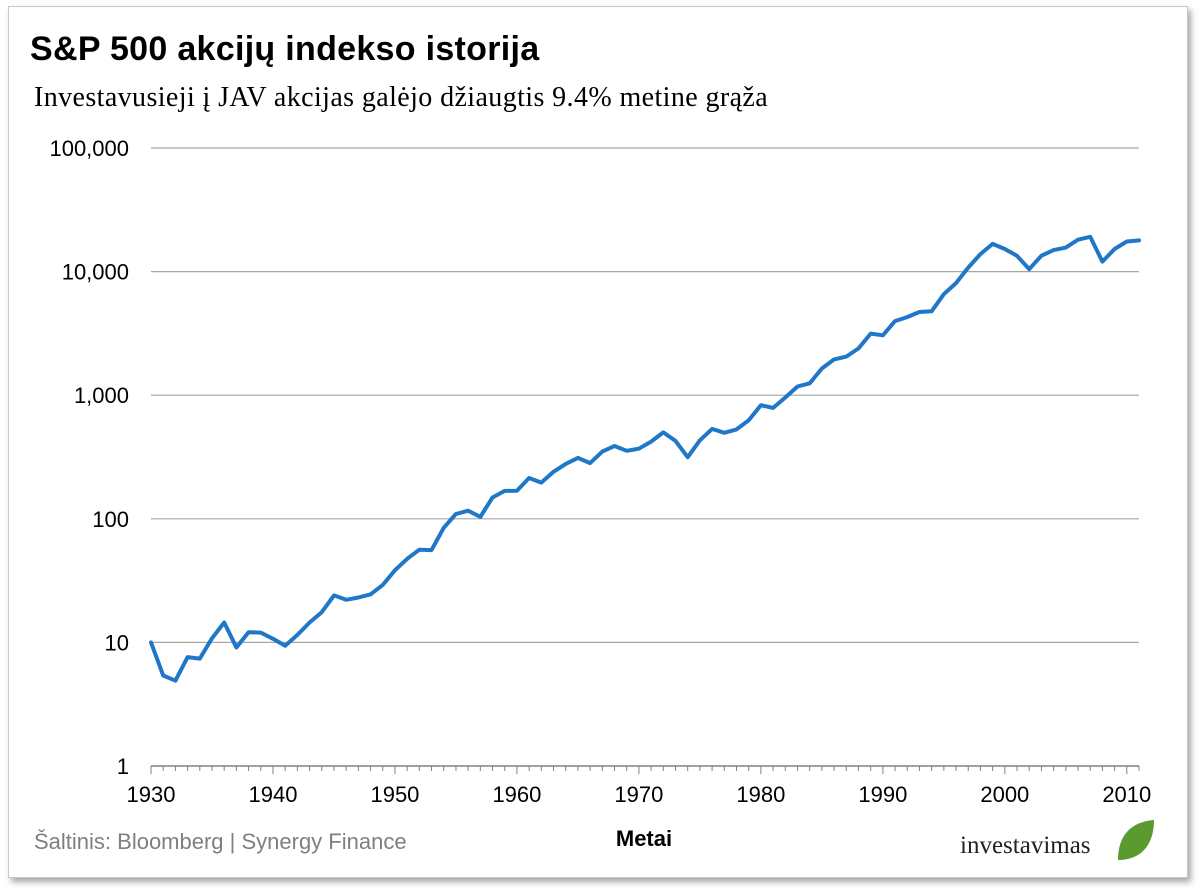 This screenshot has width=1200, height=890. Describe the element at coordinates (644, 838) in the screenshot. I see `x-axis-label: Metai` at that location.